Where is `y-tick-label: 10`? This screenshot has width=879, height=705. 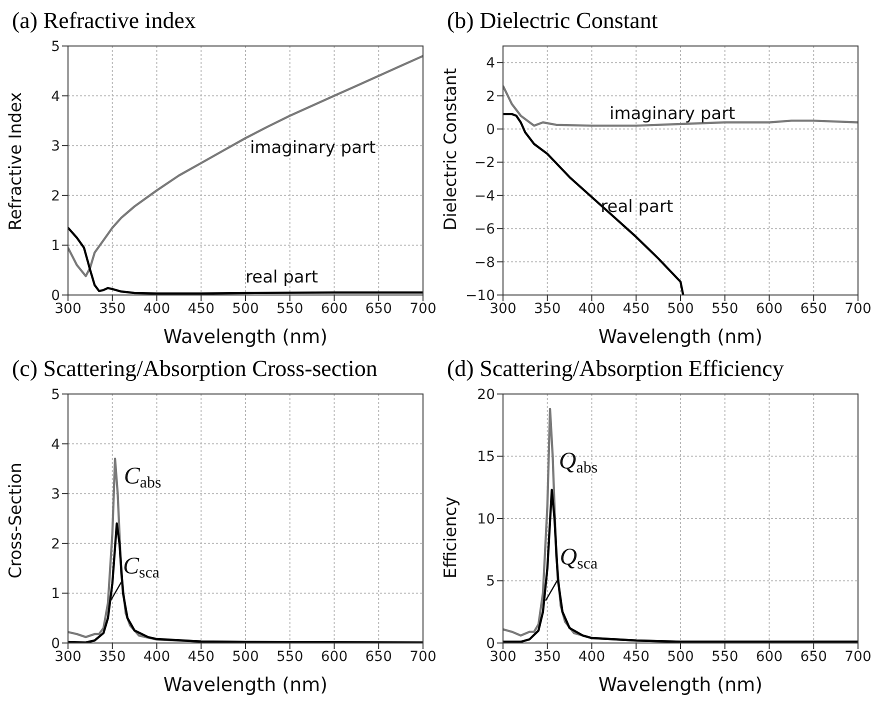 y-tick-label: 10 is located at coordinates (486, 519).